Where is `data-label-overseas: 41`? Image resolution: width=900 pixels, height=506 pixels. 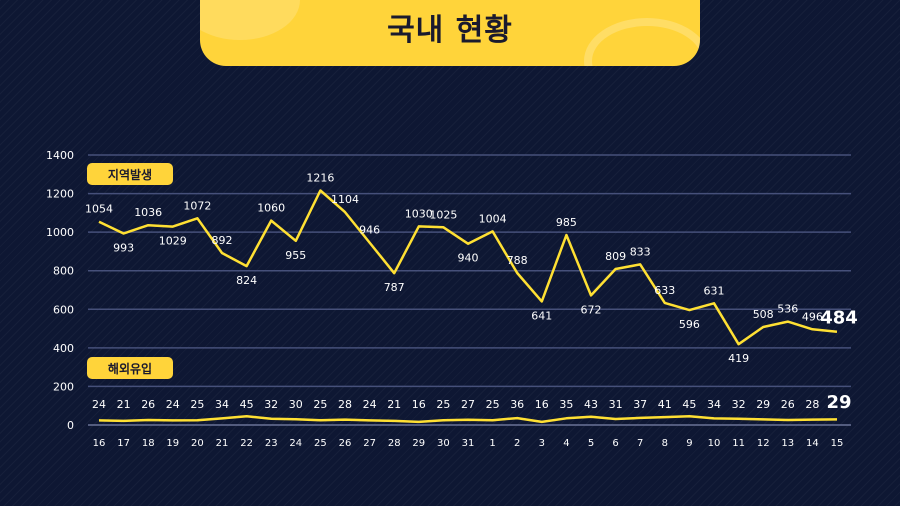
data-label-overseas: 41 is located at coordinates (665, 404).